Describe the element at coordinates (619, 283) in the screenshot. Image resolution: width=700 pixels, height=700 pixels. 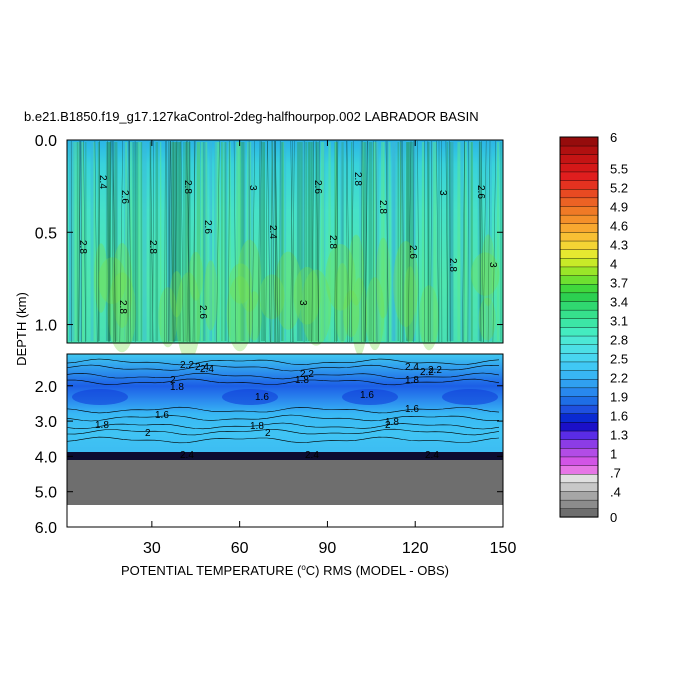
I see `colorbar-label: 3.7` at that location.